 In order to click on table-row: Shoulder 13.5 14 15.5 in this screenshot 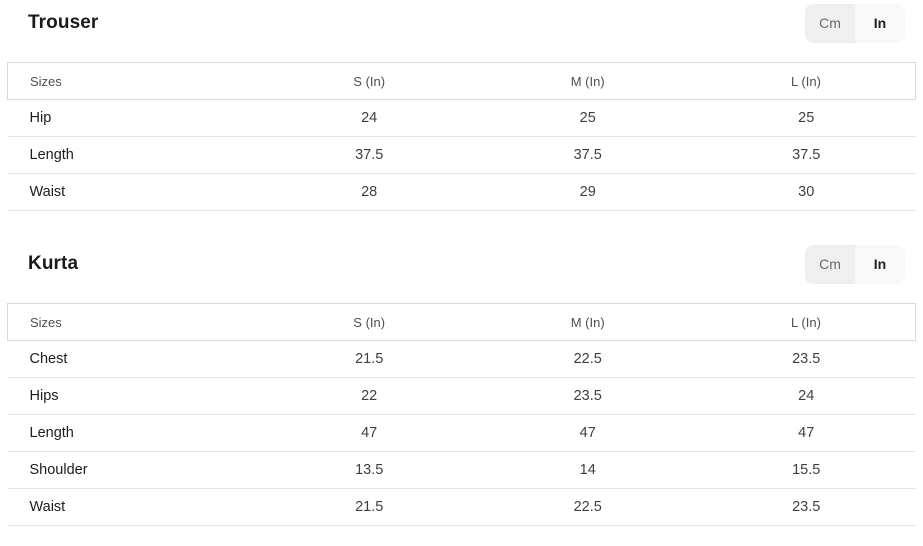, I will do `click(461, 470)`.